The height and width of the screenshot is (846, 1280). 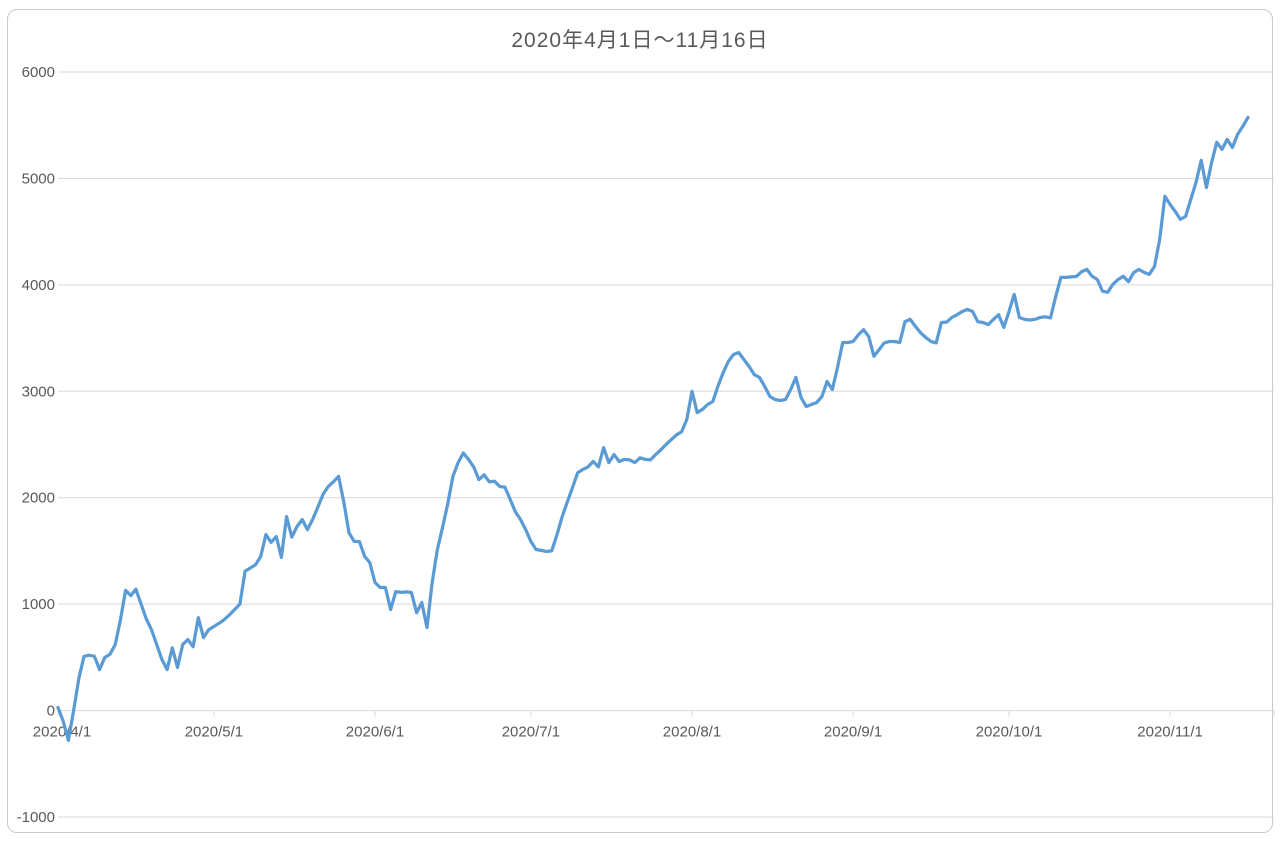 I want to click on y-tick-label: 6000, so click(x=38, y=72).